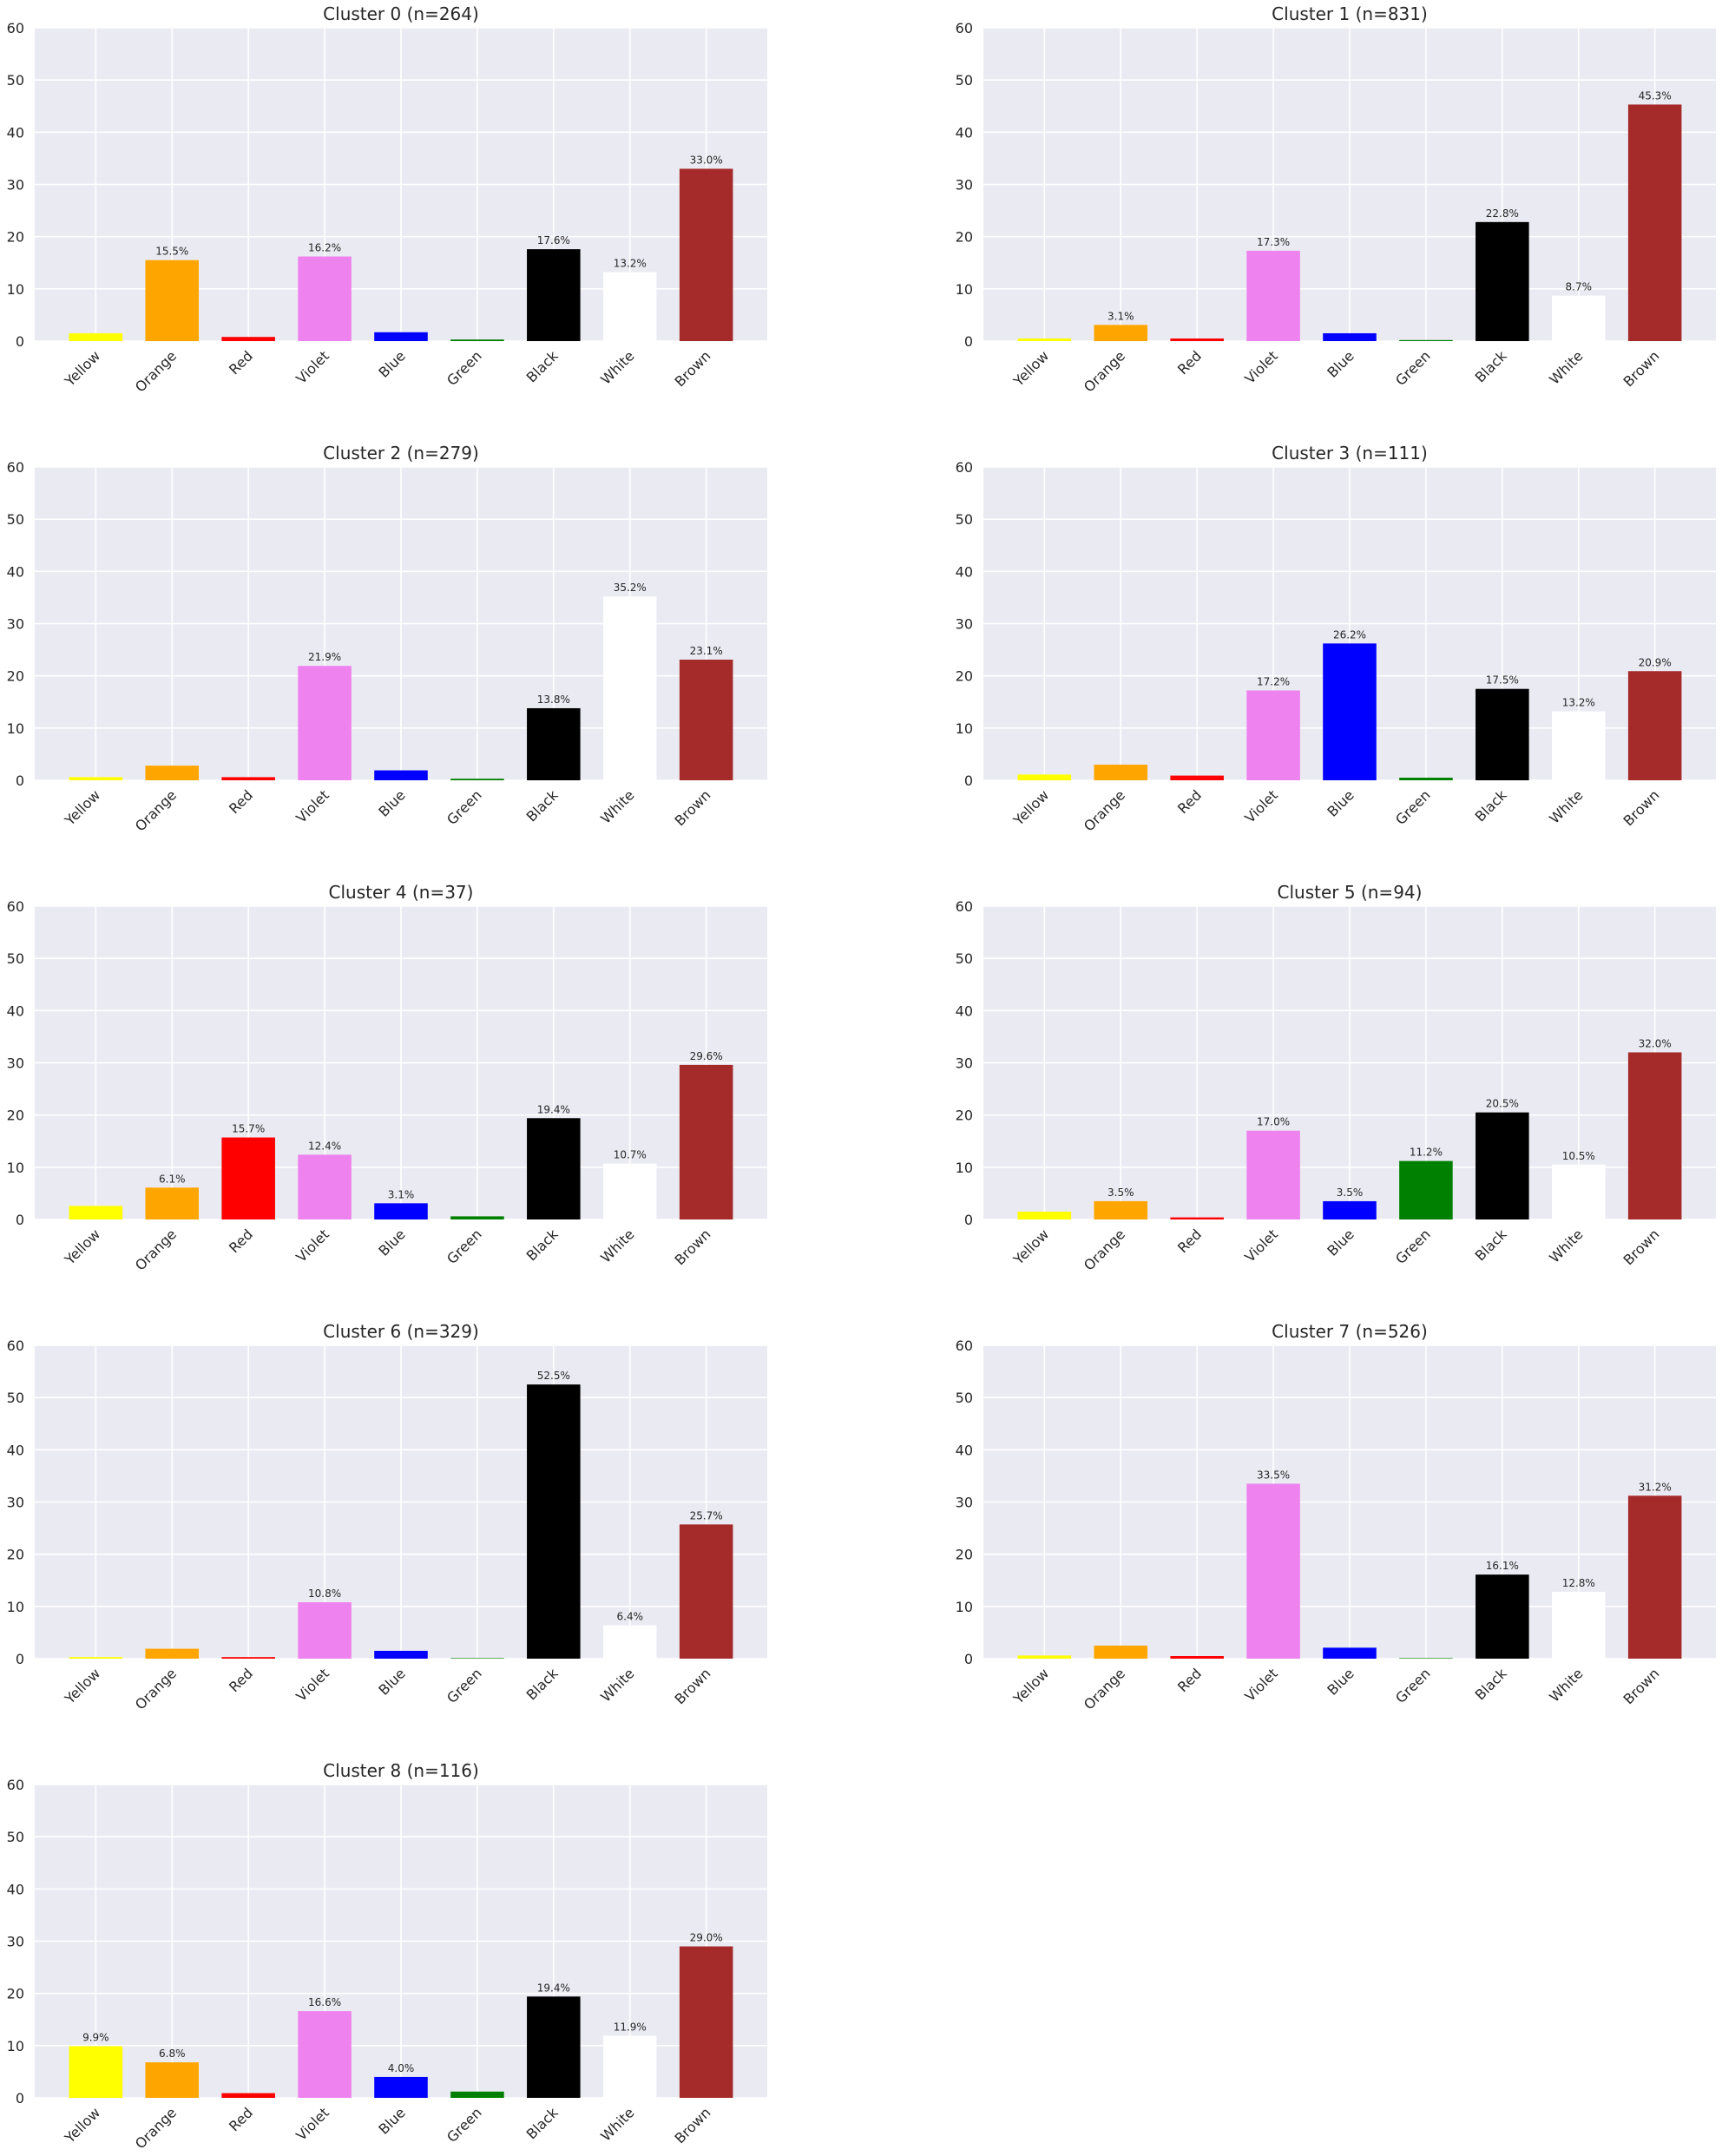 This screenshot has width=1722, height=2156. What do you see at coordinates (325, 2002) in the screenshot?
I see `bar-value-label: 16.6%` at bounding box center [325, 2002].